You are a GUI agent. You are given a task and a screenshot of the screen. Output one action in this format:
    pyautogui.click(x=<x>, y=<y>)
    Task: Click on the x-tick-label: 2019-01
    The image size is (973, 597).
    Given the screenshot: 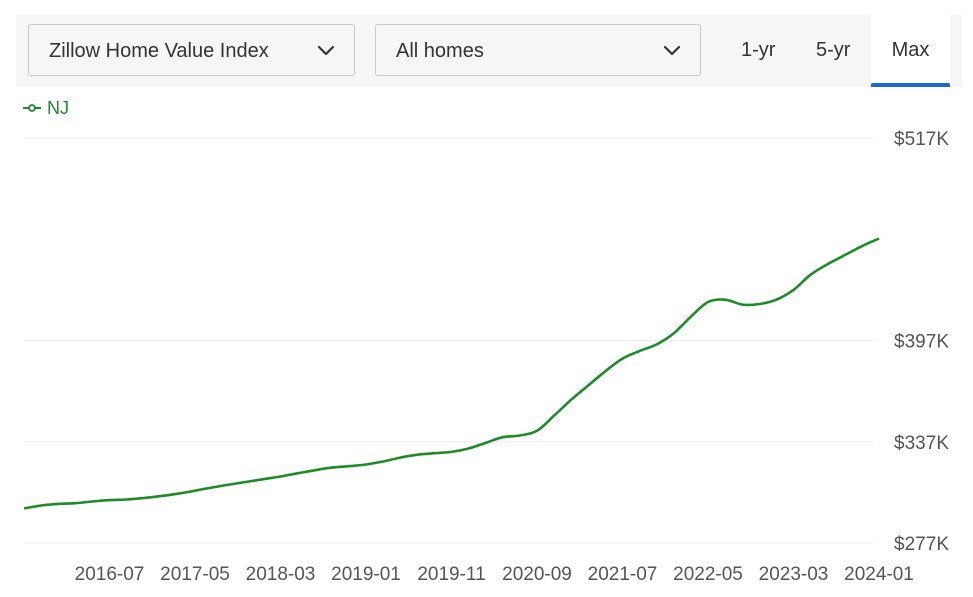 What is the action you would take?
    pyautogui.click(x=366, y=574)
    